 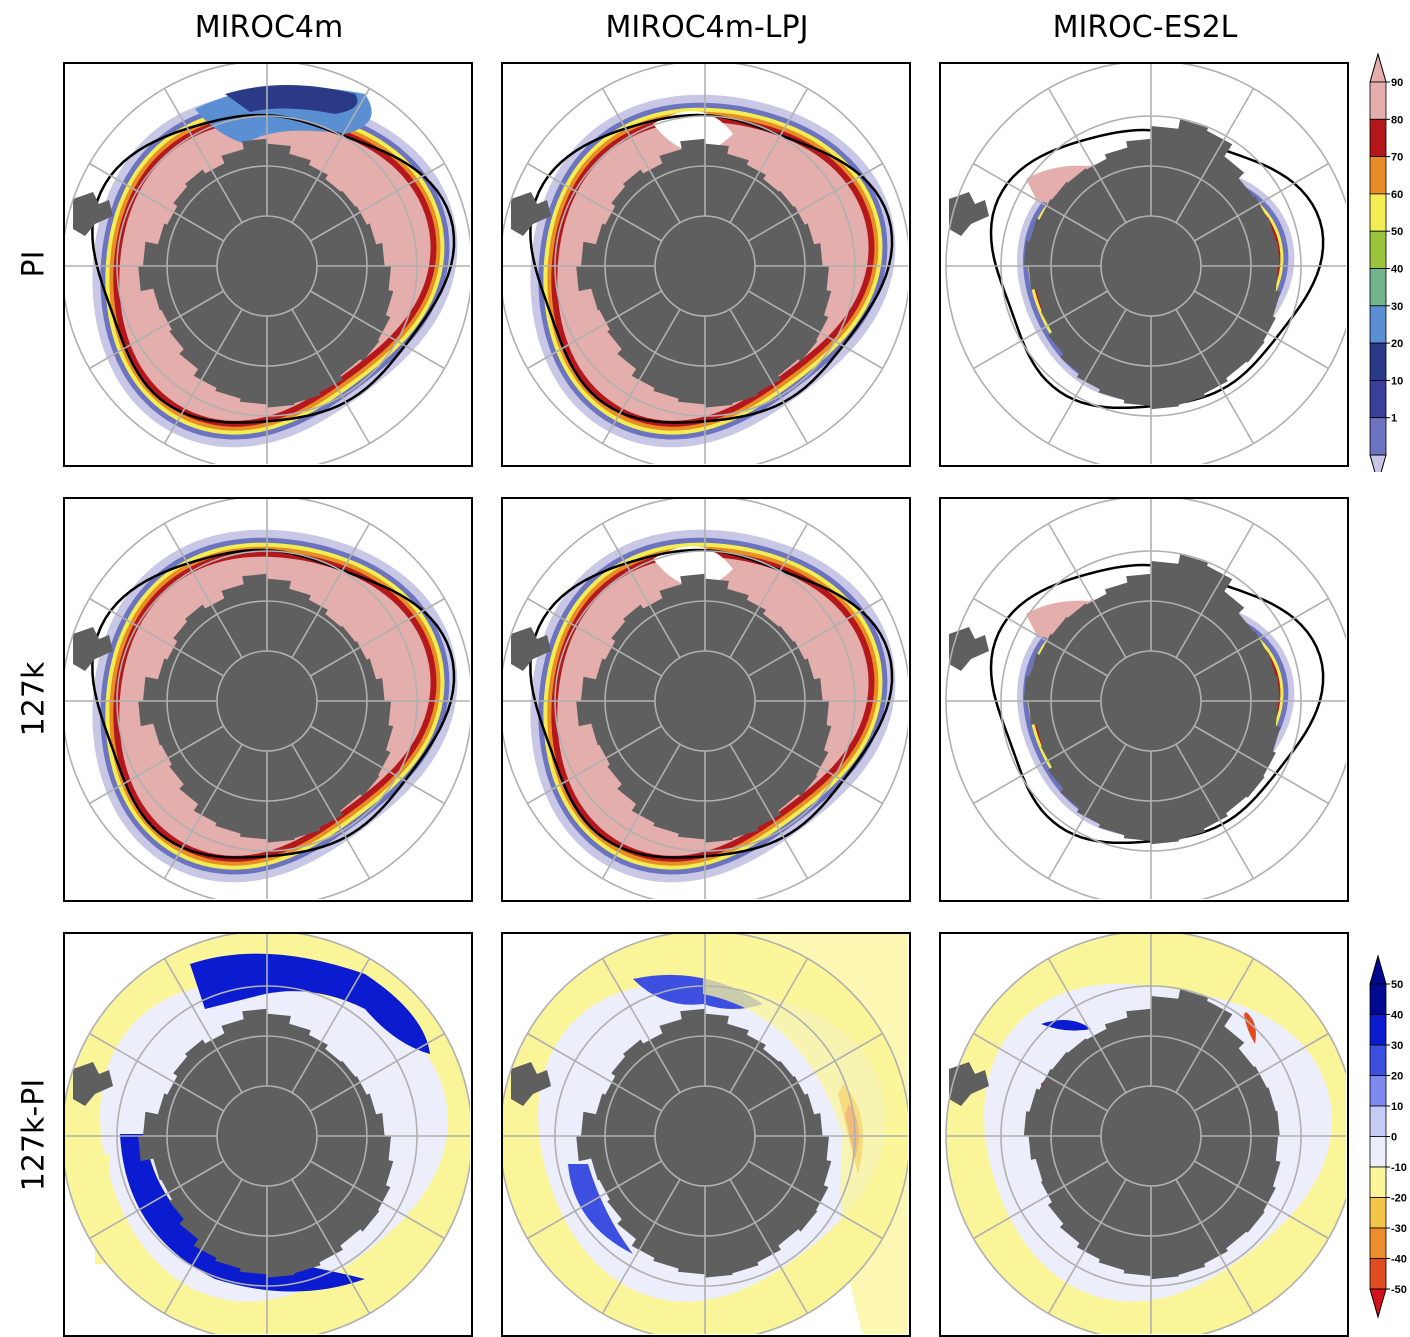 I want to click on colorbar-tick-label: 40, so click(x=1397, y=1016).